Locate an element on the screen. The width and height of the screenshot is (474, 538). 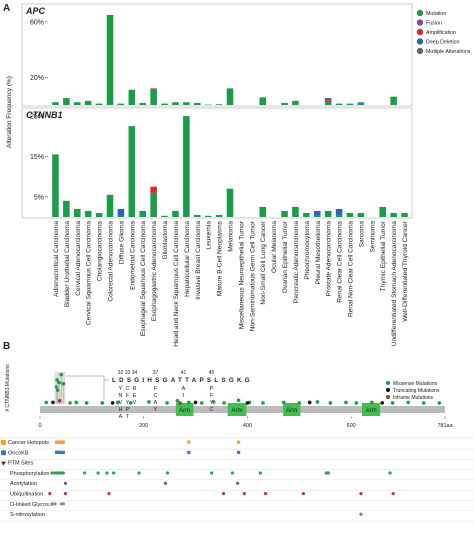
gene-title: CTNNB1 is located at coordinates (44, 115).